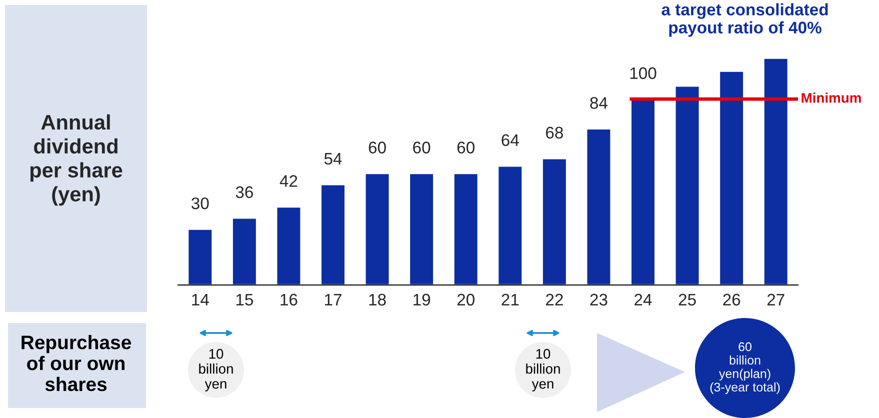 Image resolution: width=879 pixels, height=418 pixels. I want to click on text: Repurchase of our own shares, so click(76, 363).